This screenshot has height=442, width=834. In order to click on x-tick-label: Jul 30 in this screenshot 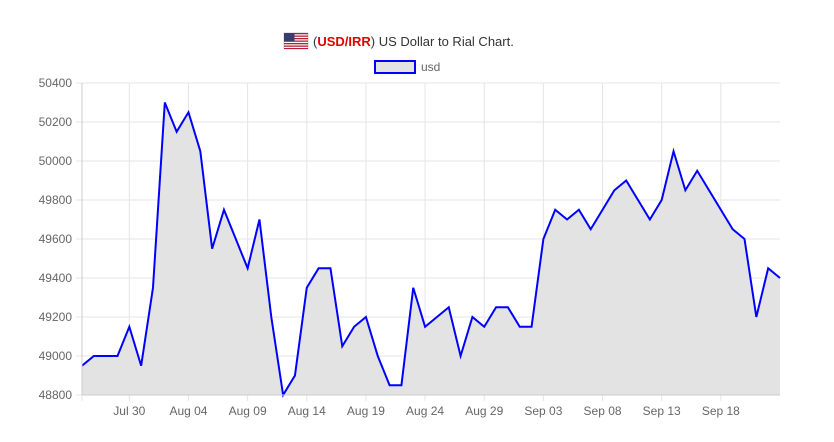, I will do `click(129, 411)`.